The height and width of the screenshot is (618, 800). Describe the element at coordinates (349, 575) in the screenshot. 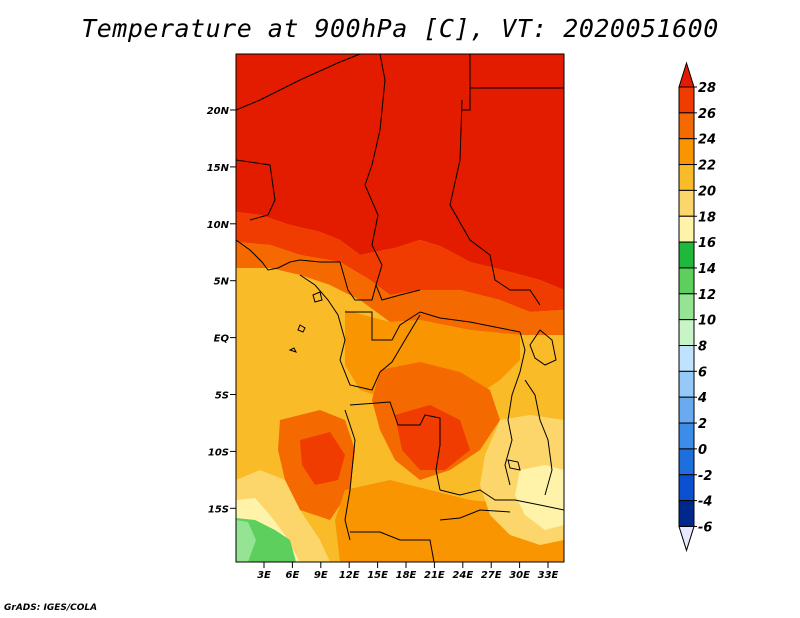

I see `lon-tick-label: 12E` at that location.